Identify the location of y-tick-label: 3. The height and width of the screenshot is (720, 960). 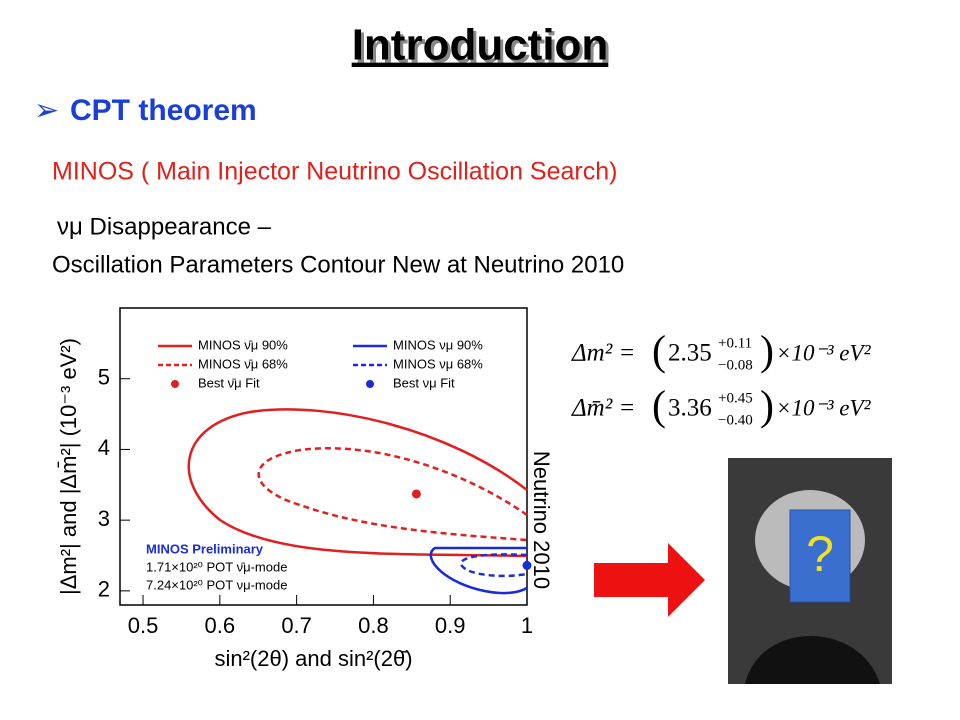
(104, 518).